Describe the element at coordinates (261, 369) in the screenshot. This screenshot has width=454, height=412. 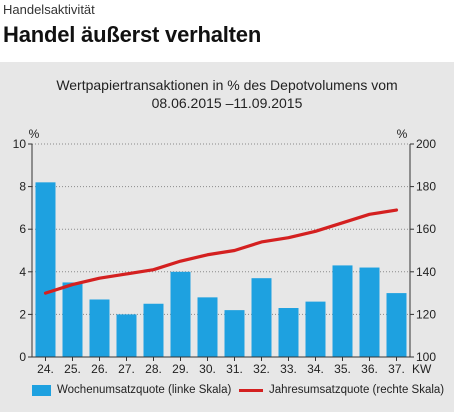
I see `x-tick-label: 32.` at that location.